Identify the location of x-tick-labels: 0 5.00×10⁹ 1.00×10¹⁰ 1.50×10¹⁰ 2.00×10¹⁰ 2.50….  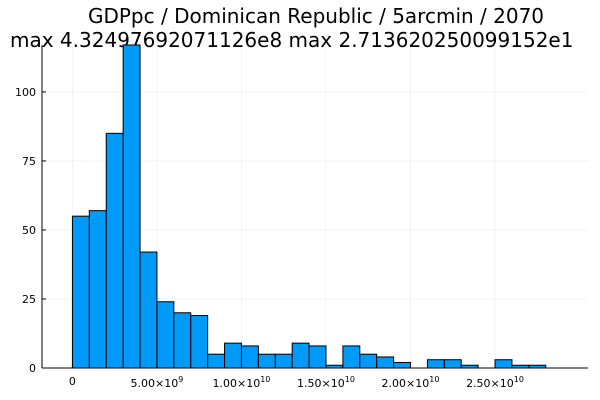
(296, 382).